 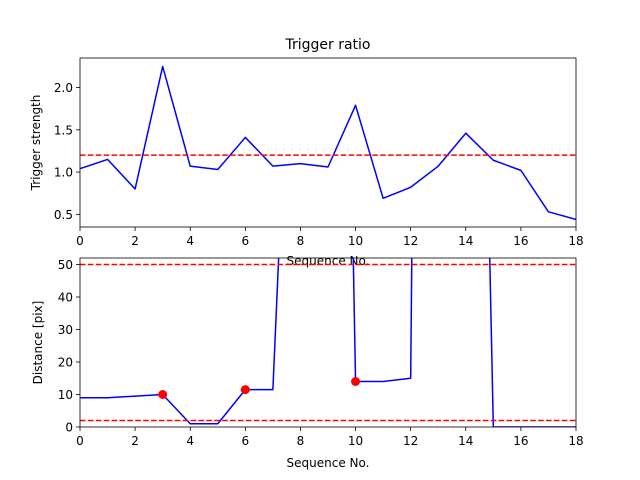 I want to click on trigger-ratio-title: Trigger ratio, so click(x=327, y=45).